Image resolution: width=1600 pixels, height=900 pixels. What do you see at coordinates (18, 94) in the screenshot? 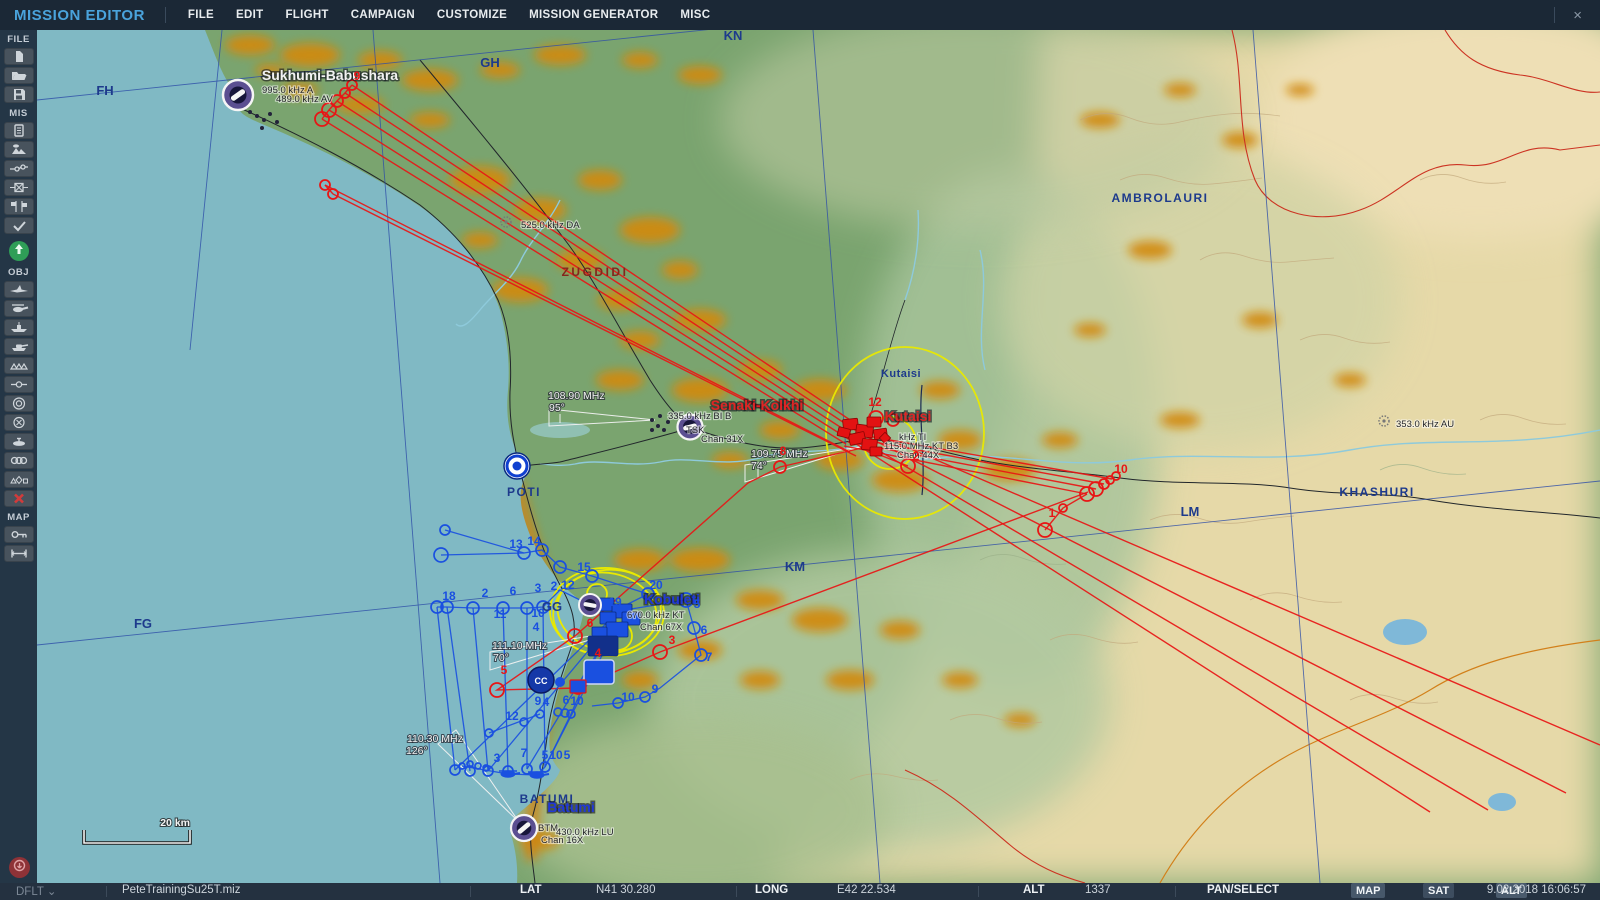
I see `save-mission-button` at bounding box center [18, 94].